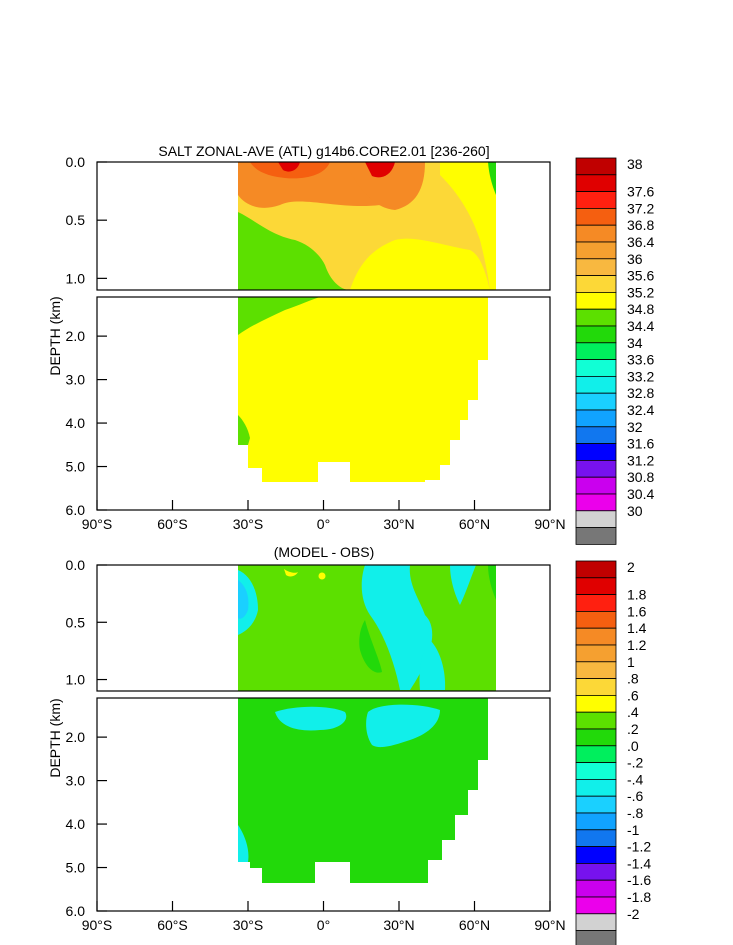 The width and height of the screenshot is (733, 945). What do you see at coordinates (640, 477) in the screenshot?
I see `colorbar-label: 30.8` at bounding box center [640, 477].